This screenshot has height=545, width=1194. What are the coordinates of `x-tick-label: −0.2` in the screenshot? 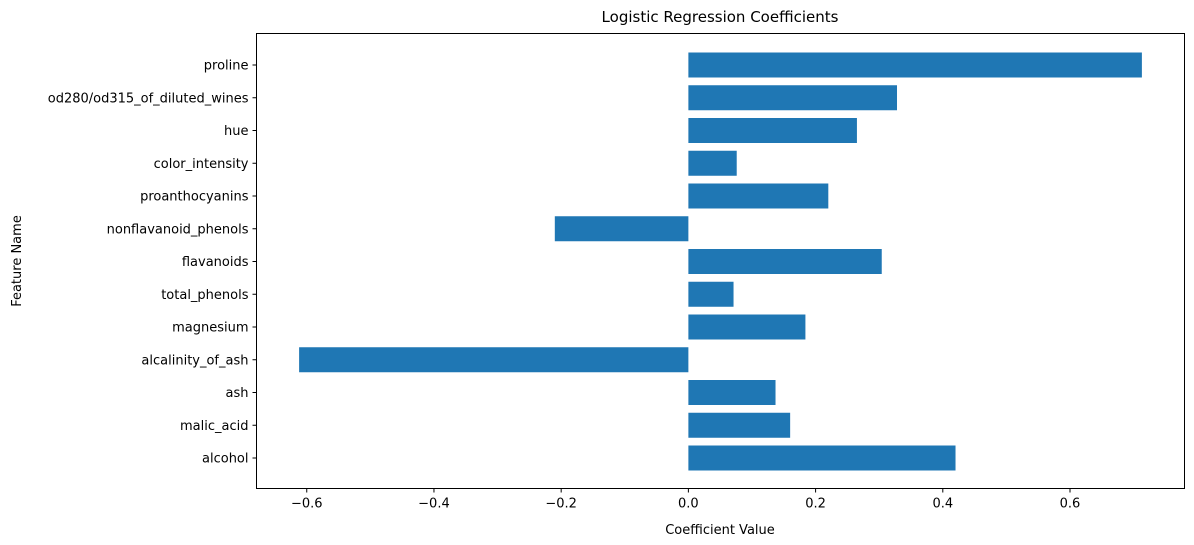 It's located at (561, 504).